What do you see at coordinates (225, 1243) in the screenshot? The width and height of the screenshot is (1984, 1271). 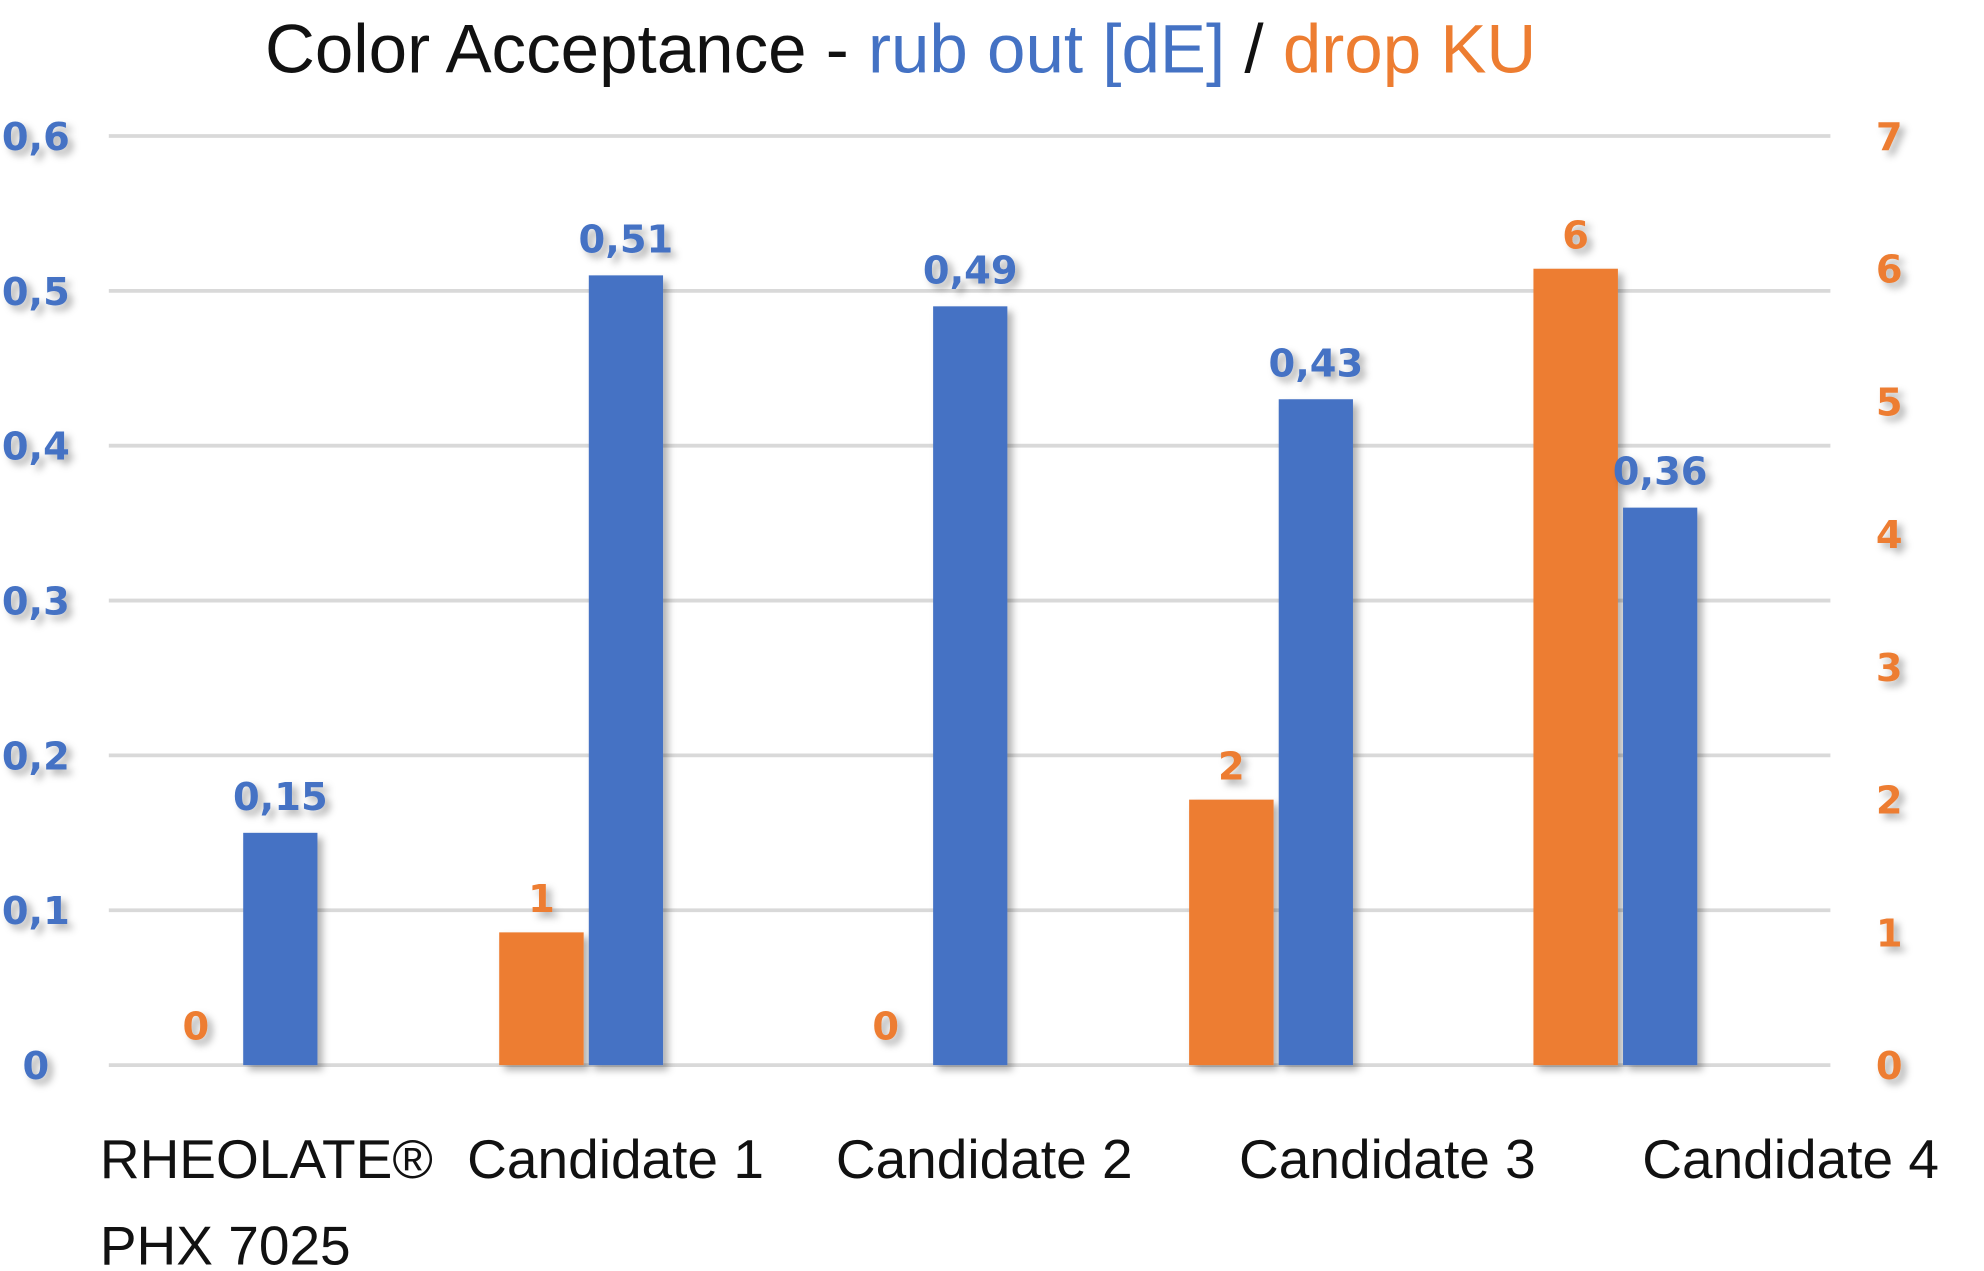 I see `category-label: PHX 7025` at bounding box center [225, 1243].